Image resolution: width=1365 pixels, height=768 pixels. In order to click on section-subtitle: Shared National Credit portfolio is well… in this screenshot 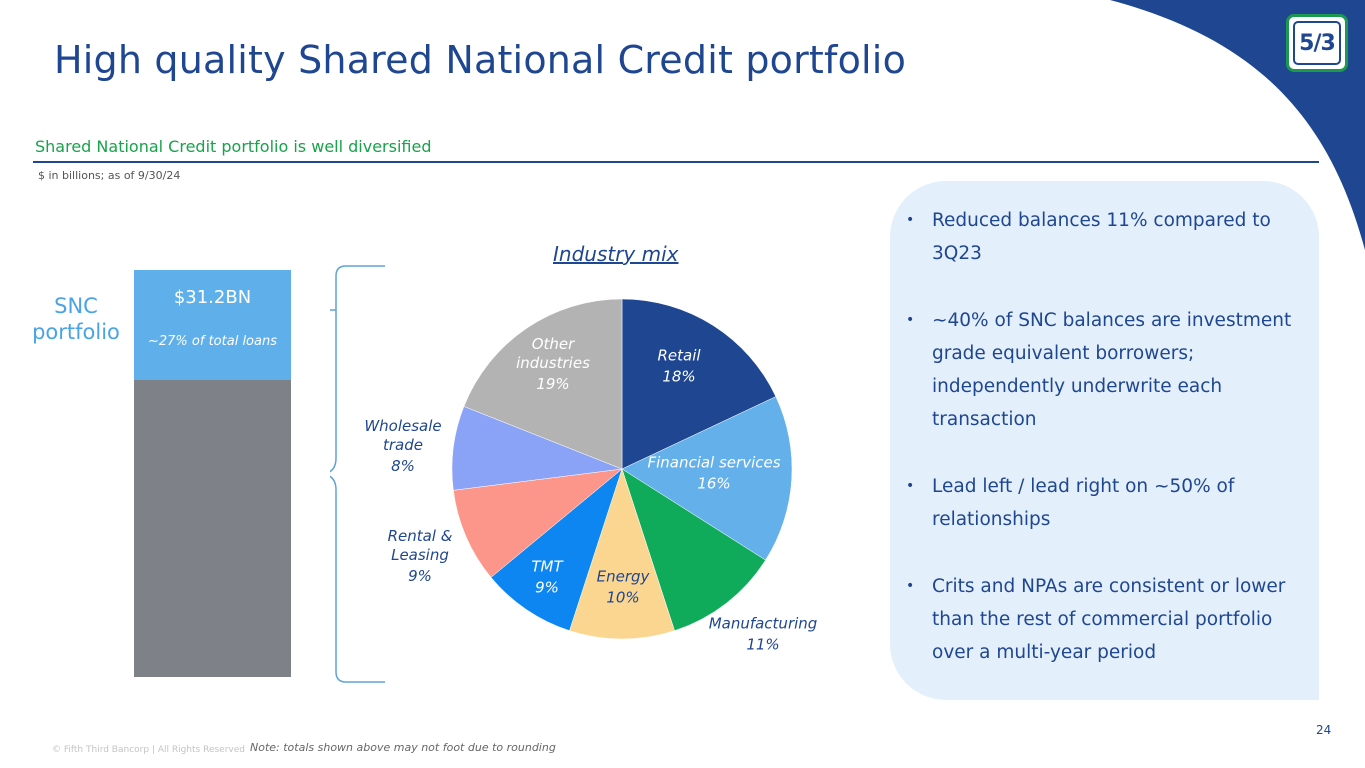, I will do `click(233, 146)`.